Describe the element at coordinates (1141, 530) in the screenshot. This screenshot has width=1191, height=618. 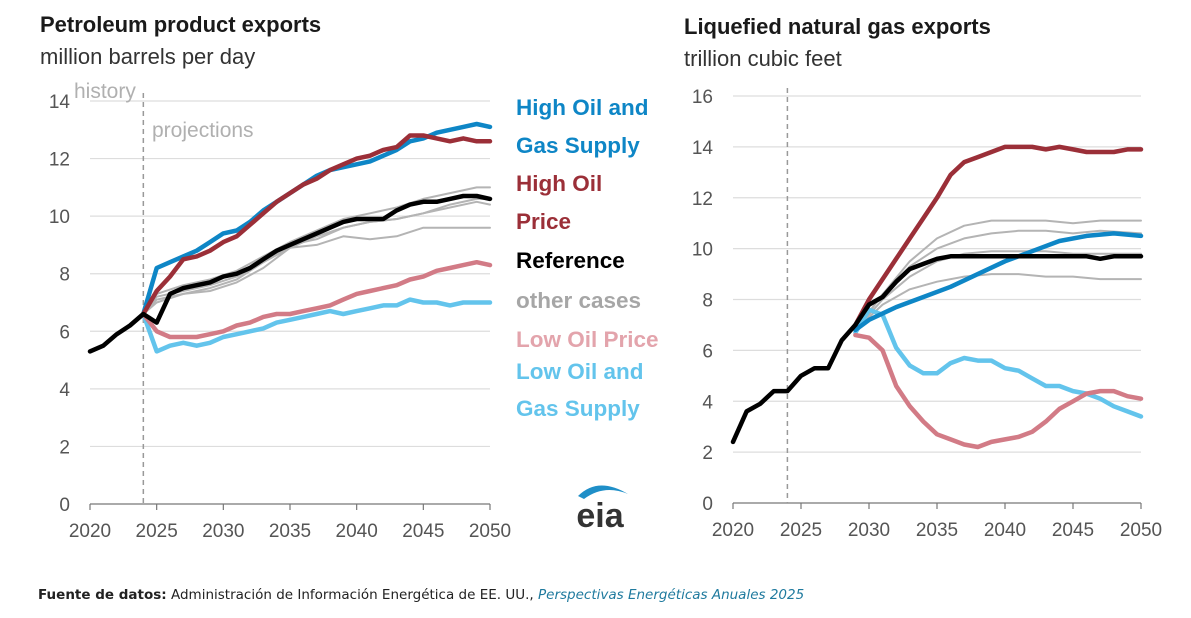
I see `right-x-tick-label: 2050` at that location.